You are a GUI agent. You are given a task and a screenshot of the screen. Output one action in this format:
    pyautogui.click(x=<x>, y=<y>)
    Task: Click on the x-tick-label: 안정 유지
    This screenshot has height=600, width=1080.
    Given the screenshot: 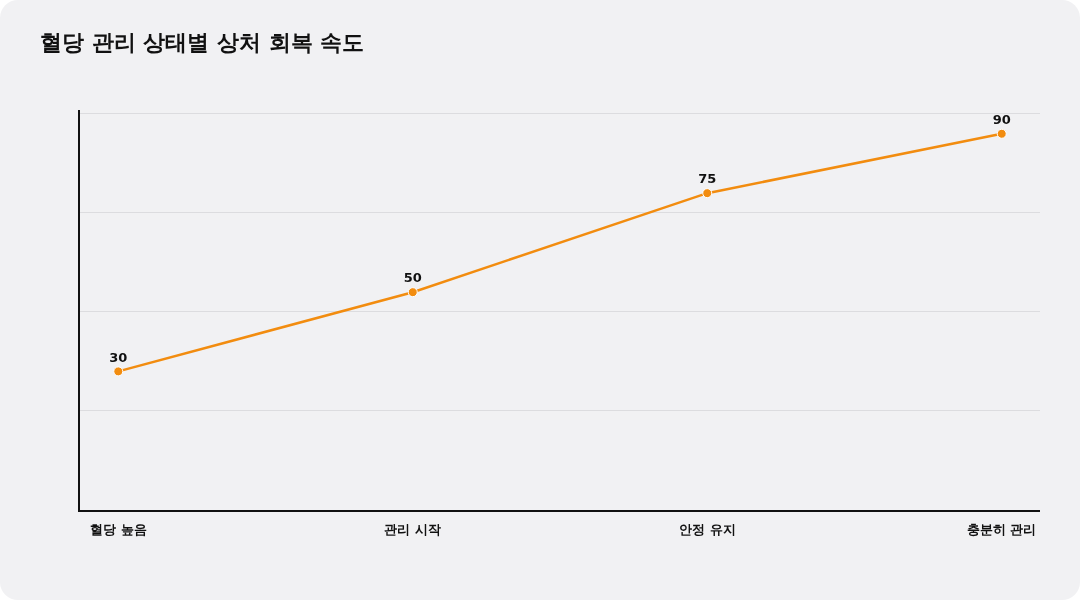 What is the action you would take?
    pyautogui.click(x=707, y=529)
    